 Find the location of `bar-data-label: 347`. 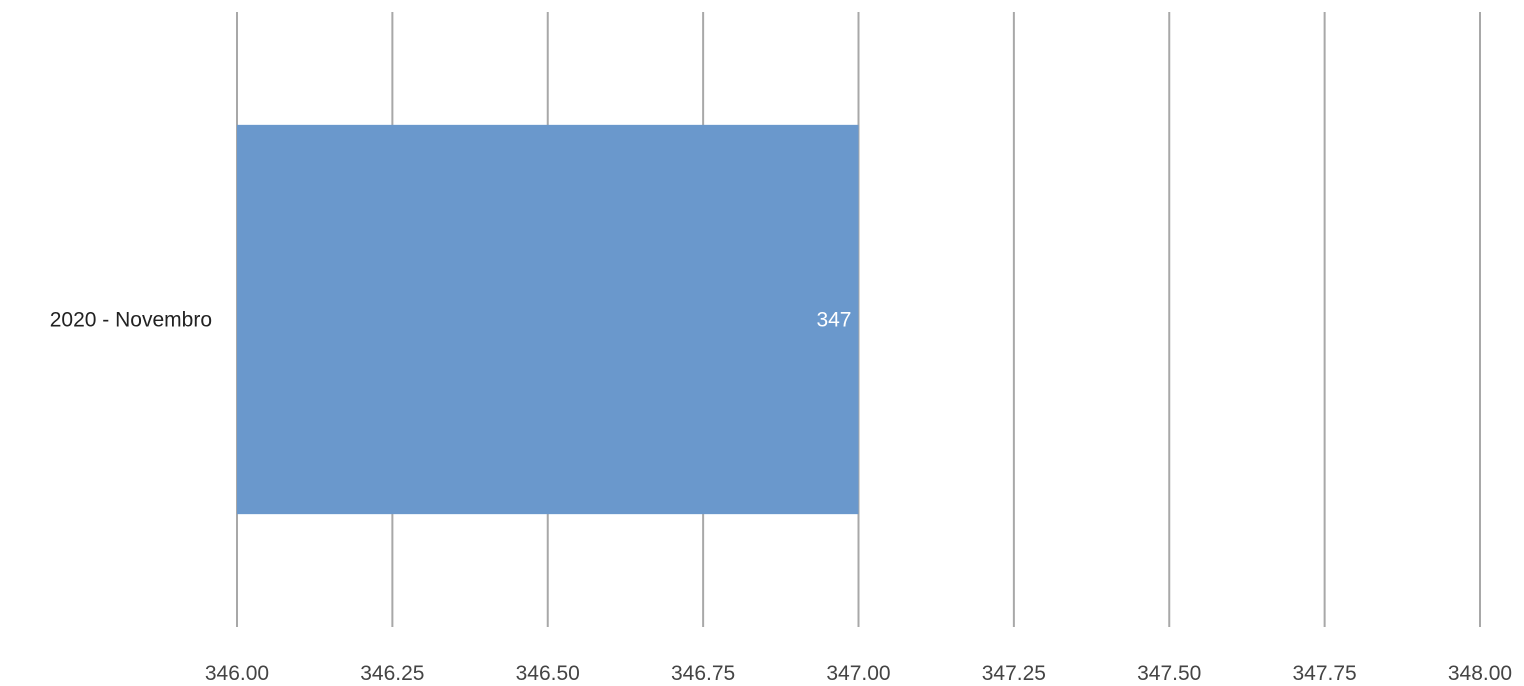

bar-data-label: 347 is located at coordinates (833, 320).